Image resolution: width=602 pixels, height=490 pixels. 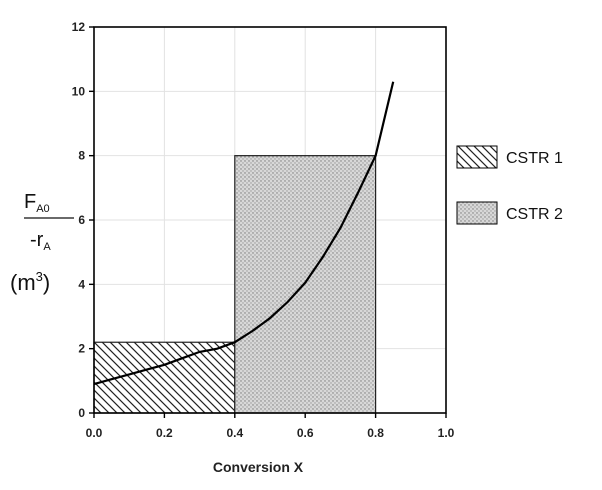 What do you see at coordinates (164, 433) in the screenshot?
I see `x-tick-label-1: 0.2` at bounding box center [164, 433].